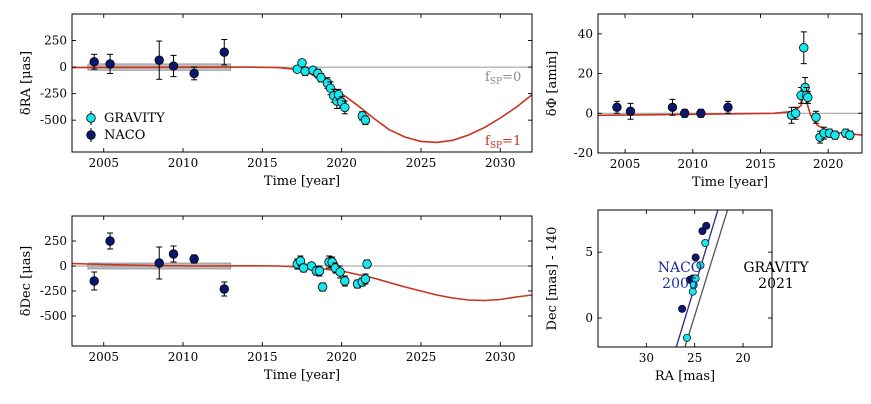 The width and height of the screenshot is (871, 404). Describe the element at coordinates (496, 146) in the screenshot. I see `fsp1-sub: SP` at that location.